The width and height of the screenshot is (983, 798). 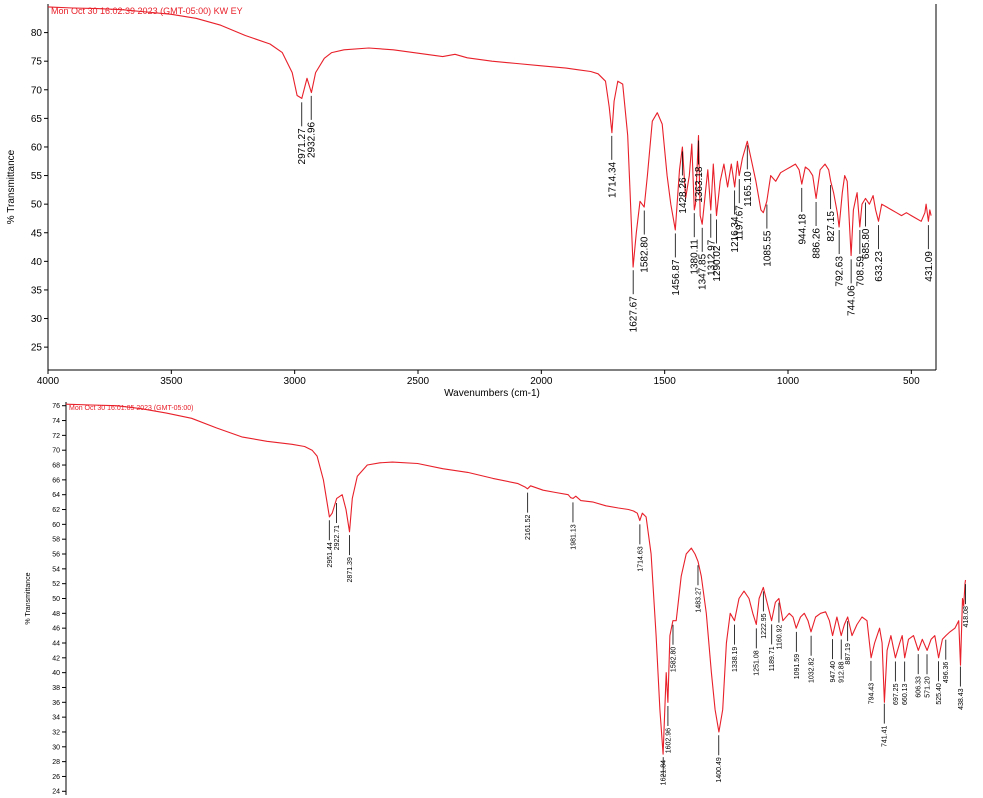 I want to click on chart-1-peak-label: 697.25, so click(x=896, y=694).